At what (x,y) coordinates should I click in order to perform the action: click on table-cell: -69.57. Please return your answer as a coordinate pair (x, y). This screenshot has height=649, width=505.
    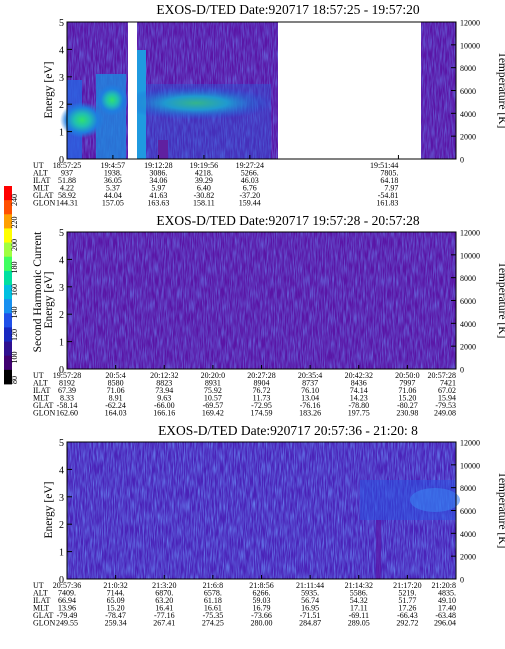
    Looking at the image, I should click on (213, 405).